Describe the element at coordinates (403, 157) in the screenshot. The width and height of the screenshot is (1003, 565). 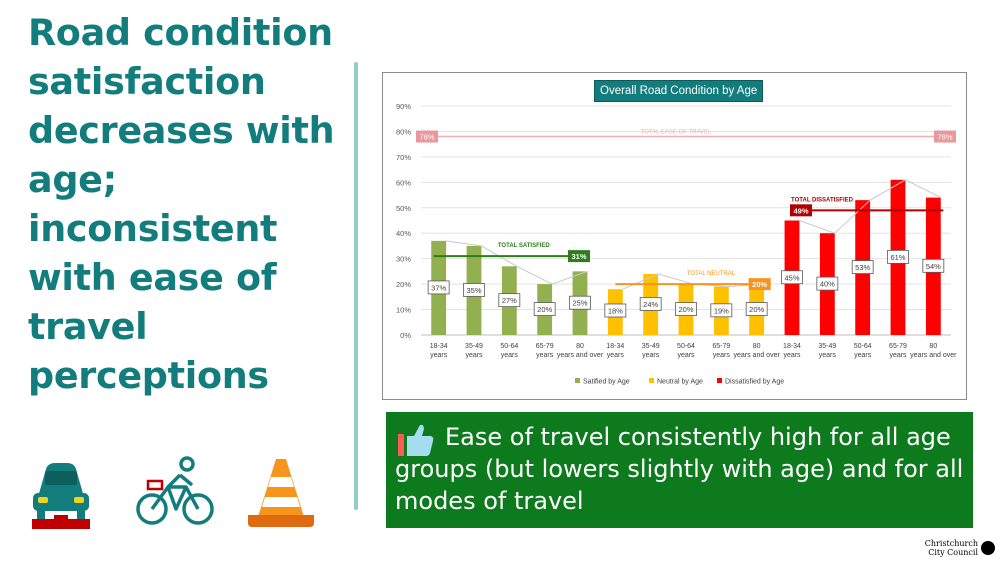
I see `y-tick-label: 70%` at that location.